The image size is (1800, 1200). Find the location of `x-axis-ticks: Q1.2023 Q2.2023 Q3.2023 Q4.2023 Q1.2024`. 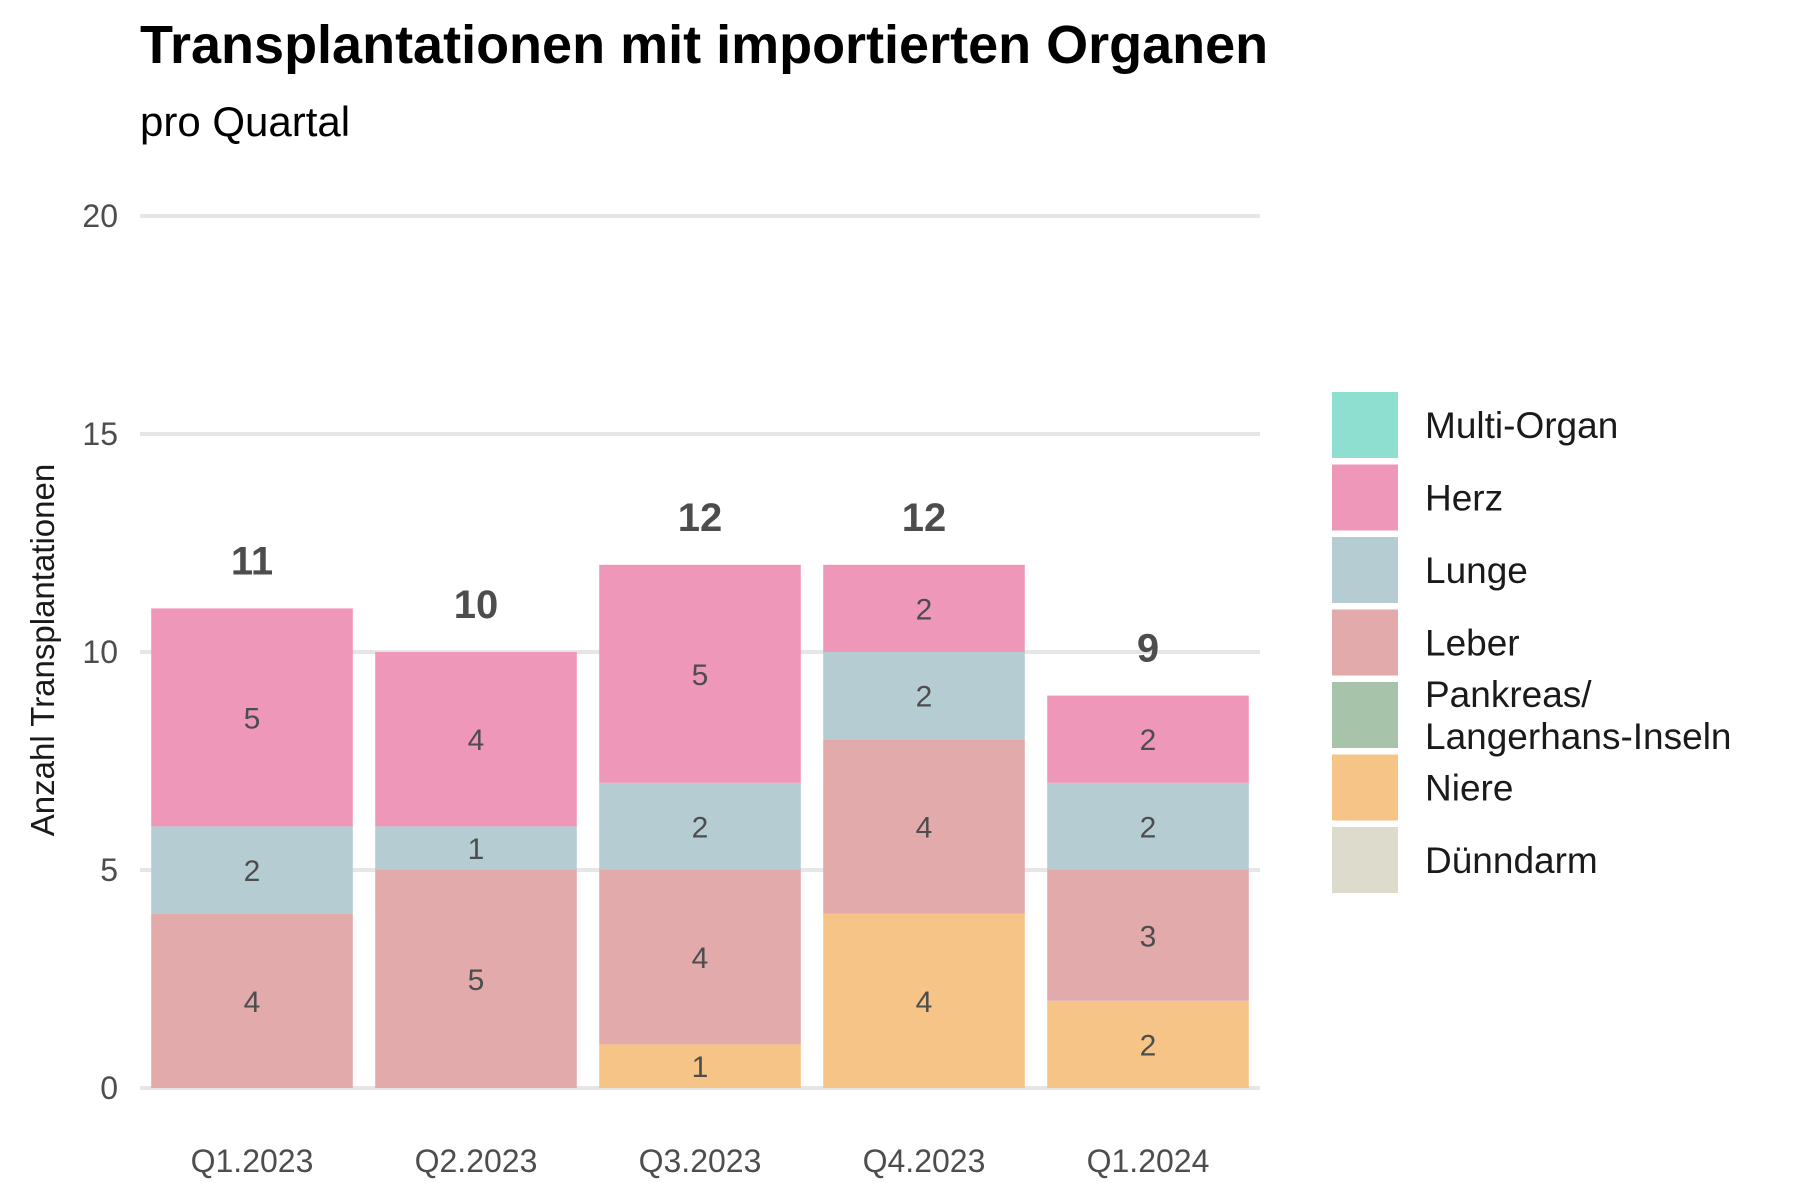

x-axis-ticks: Q1.2023 Q2.2023 Q3.2023 Q4.2023 Q1.2024 is located at coordinates (700, 1161).